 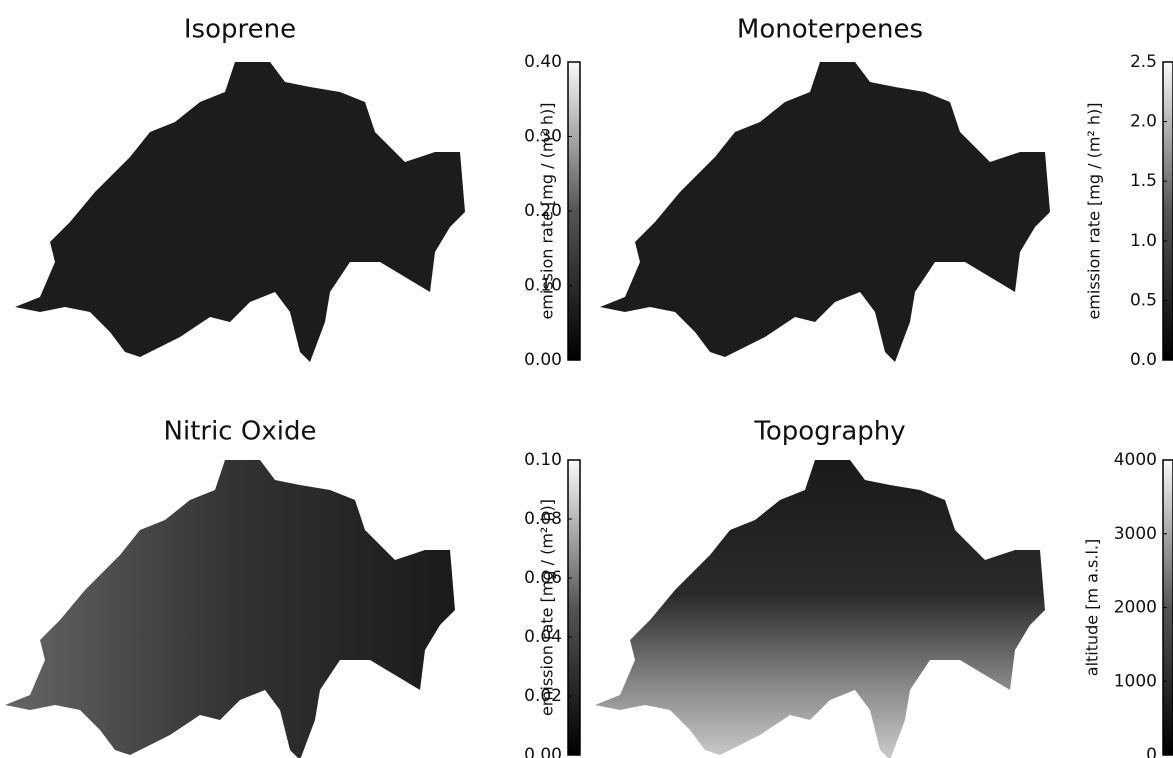 I want to click on panel-title: Monoterpenes, so click(x=830, y=30).